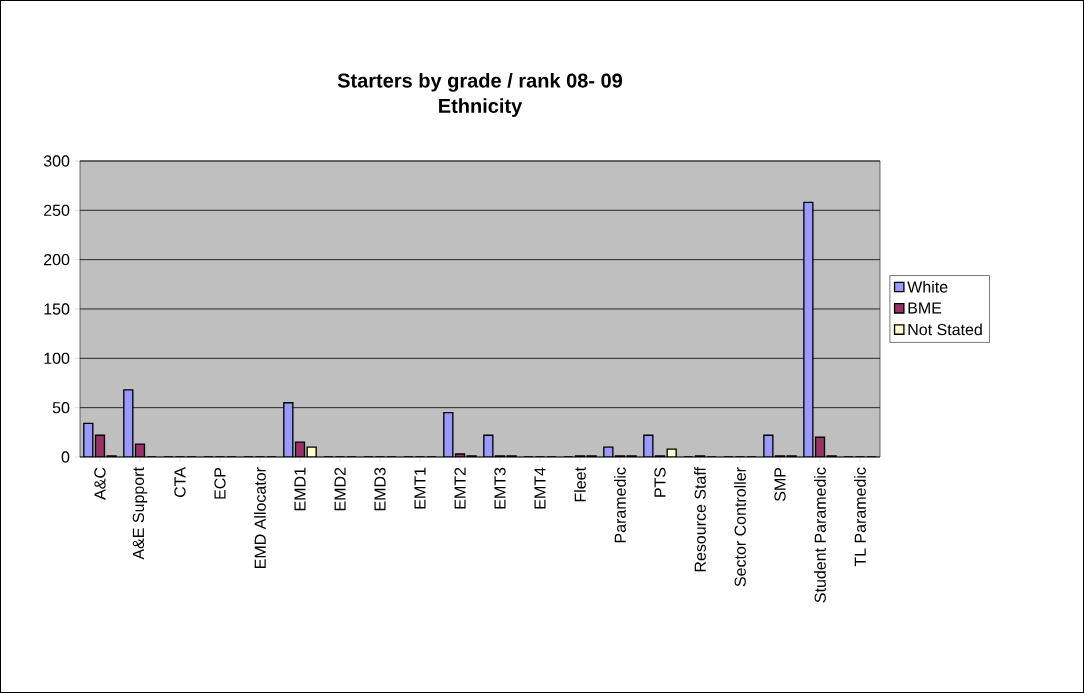 The image size is (1084, 693). Describe the element at coordinates (700, 519) in the screenshot. I see `x-tick-label: Resource Staff` at that location.